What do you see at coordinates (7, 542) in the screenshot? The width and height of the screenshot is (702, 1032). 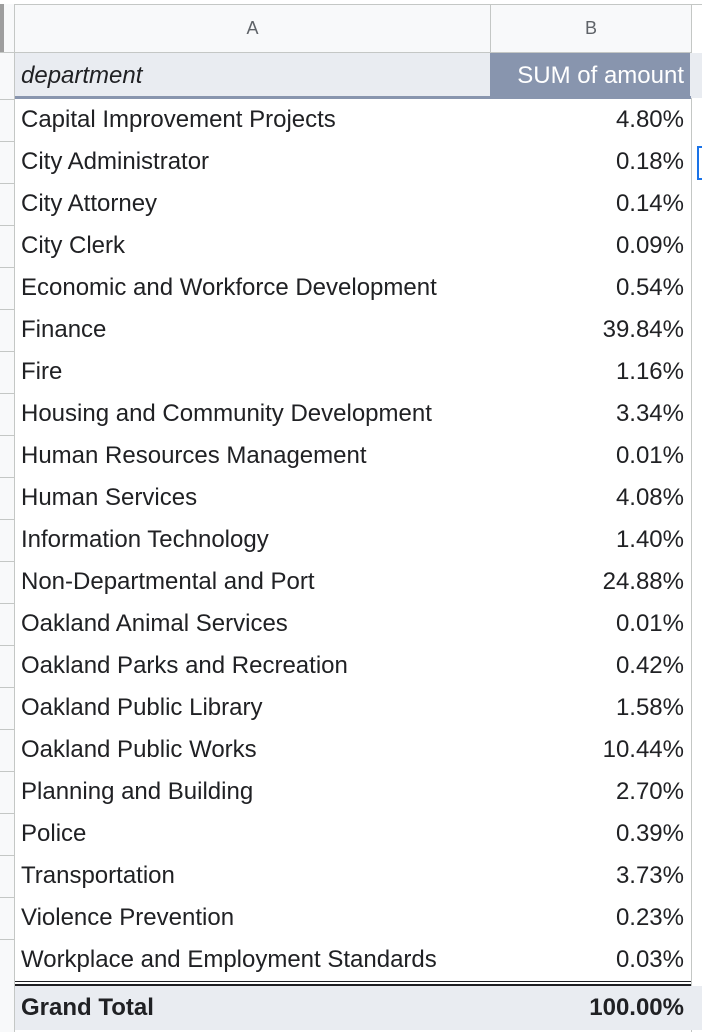 I see `row-header-strip` at bounding box center [7, 542].